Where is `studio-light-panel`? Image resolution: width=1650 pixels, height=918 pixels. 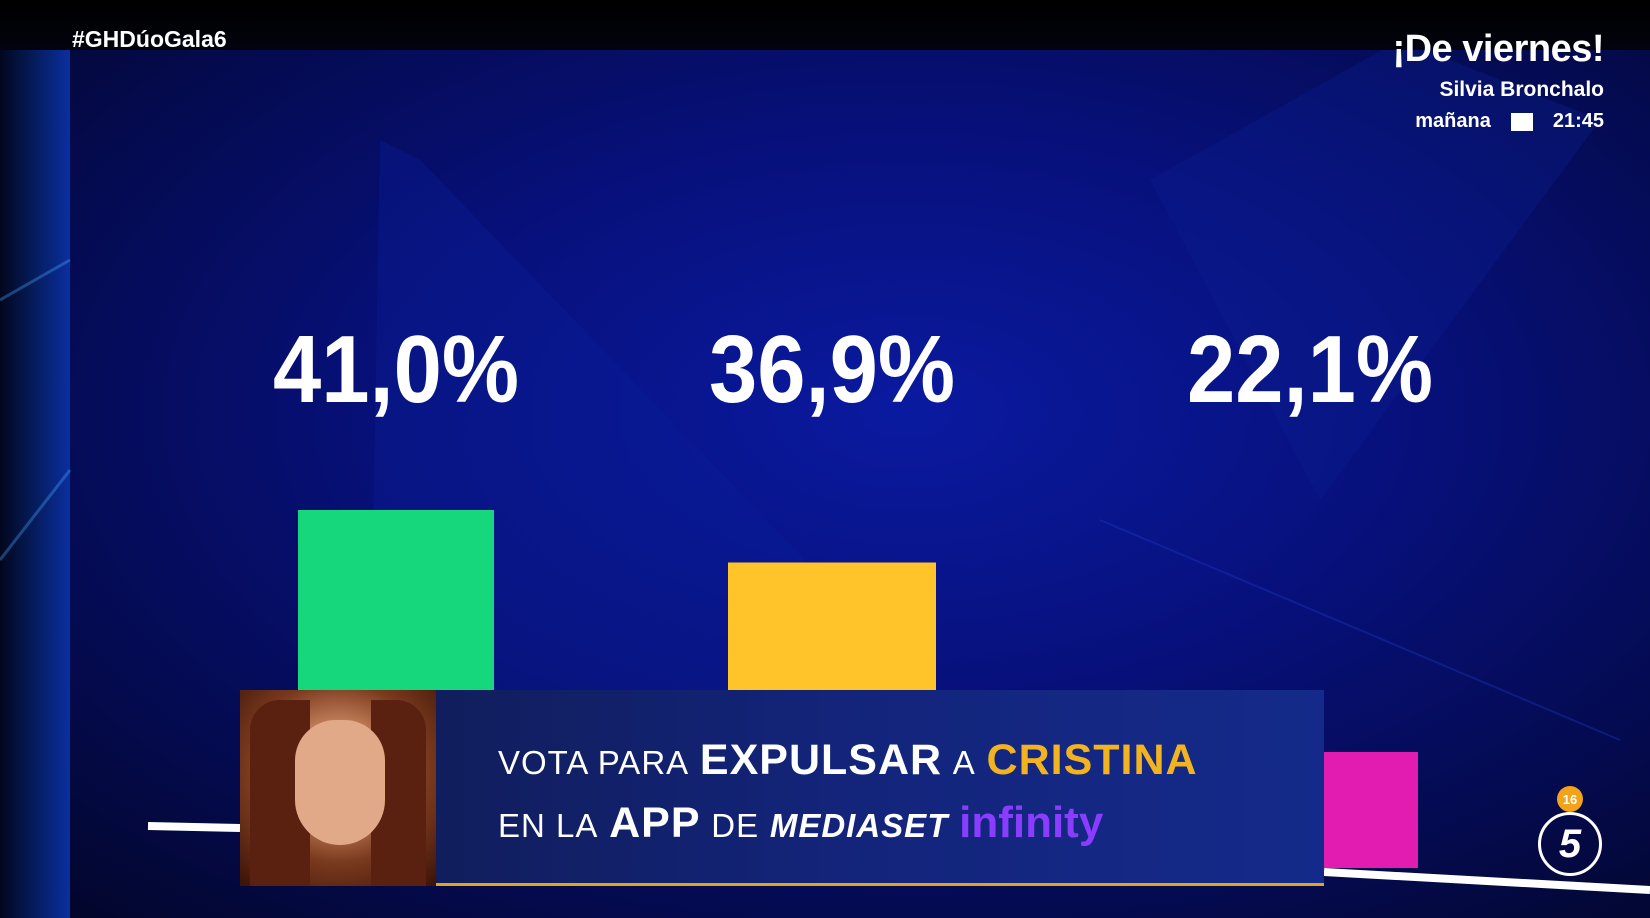 studio-light-panel is located at coordinates (35, 459).